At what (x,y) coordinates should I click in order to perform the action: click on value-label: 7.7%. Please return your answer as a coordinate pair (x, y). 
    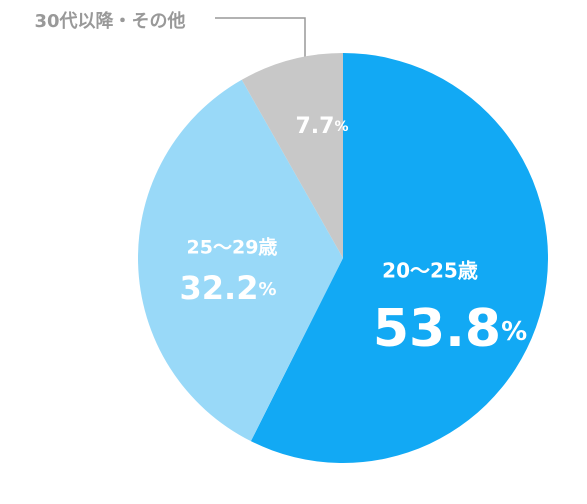
    Looking at the image, I should click on (321, 126).